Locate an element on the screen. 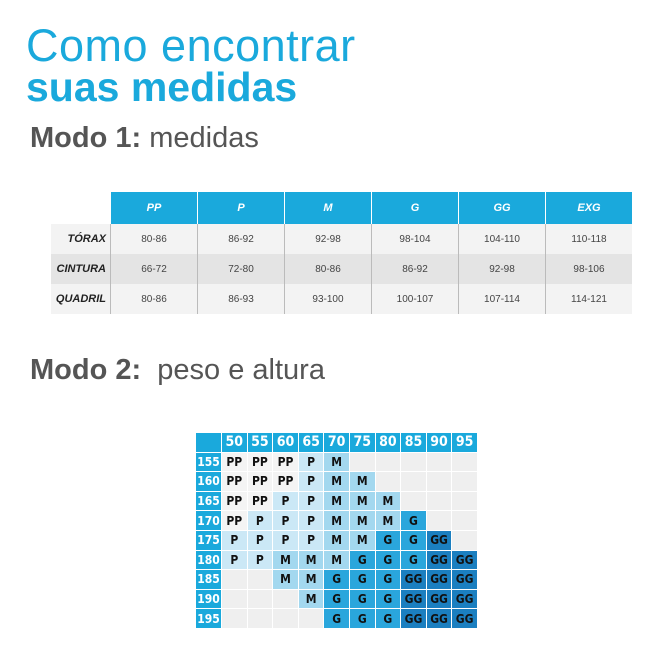  weight-header: 90 is located at coordinates (439, 442).